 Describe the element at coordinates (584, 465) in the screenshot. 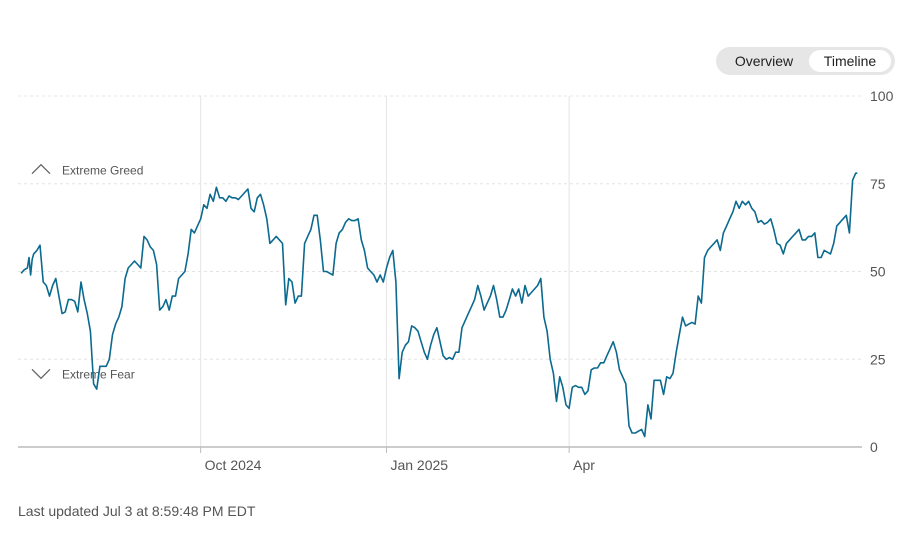

I see `x-tick-label: Apr` at that location.